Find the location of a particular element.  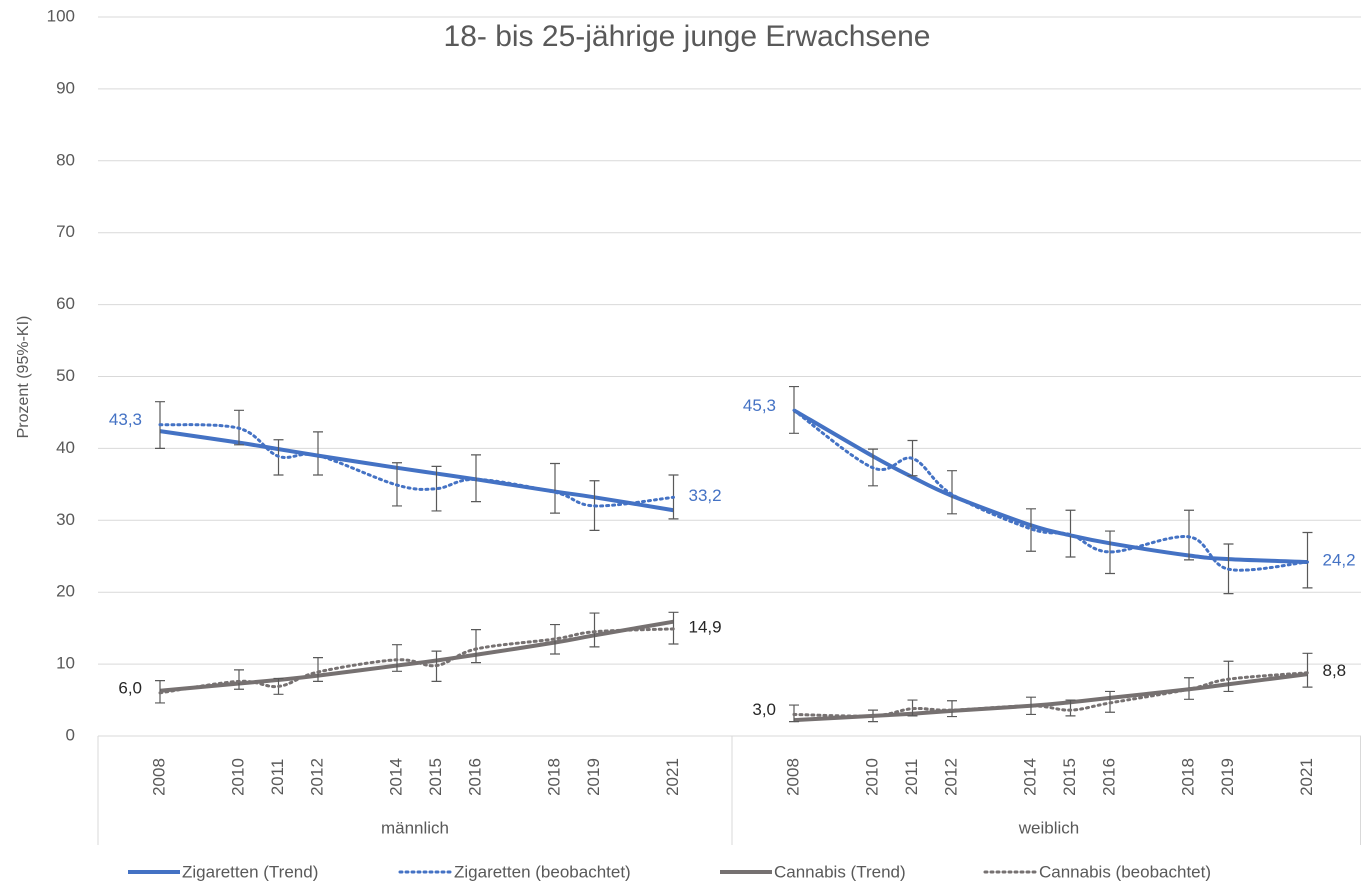

y-tick-label: 50 is located at coordinates (65, 375).